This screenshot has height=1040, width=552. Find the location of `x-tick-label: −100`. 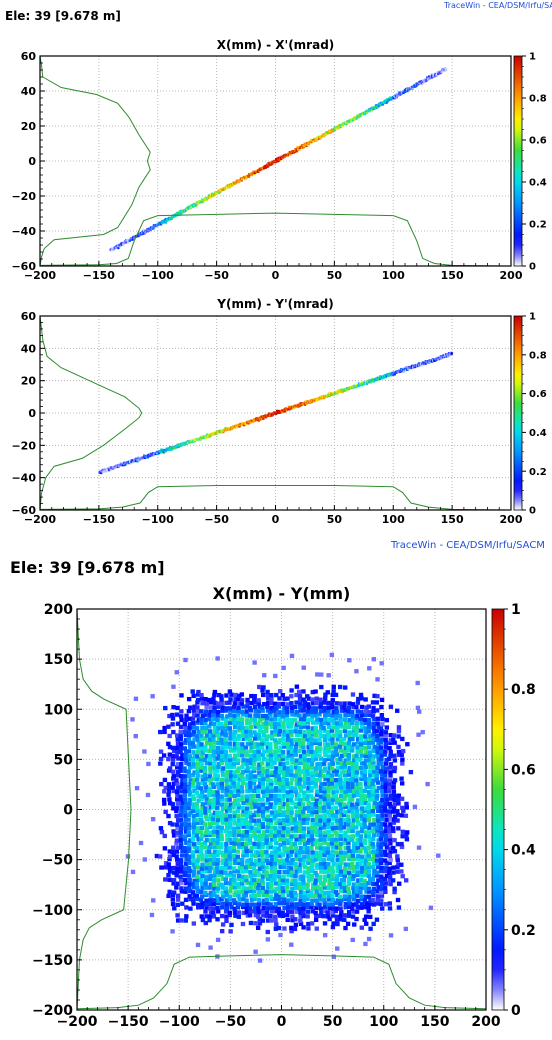

x-tick-label: −100 is located at coordinates (158, 275).